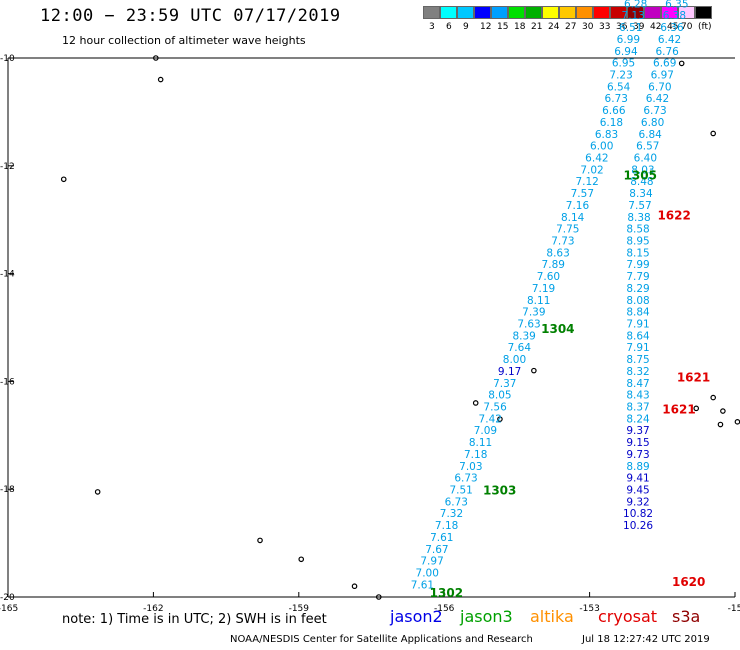 Image resolution: width=740 pixels, height=650 pixels. Describe the element at coordinates (639, 27) in the screenshot. I see `legend-label: 39` at that location.